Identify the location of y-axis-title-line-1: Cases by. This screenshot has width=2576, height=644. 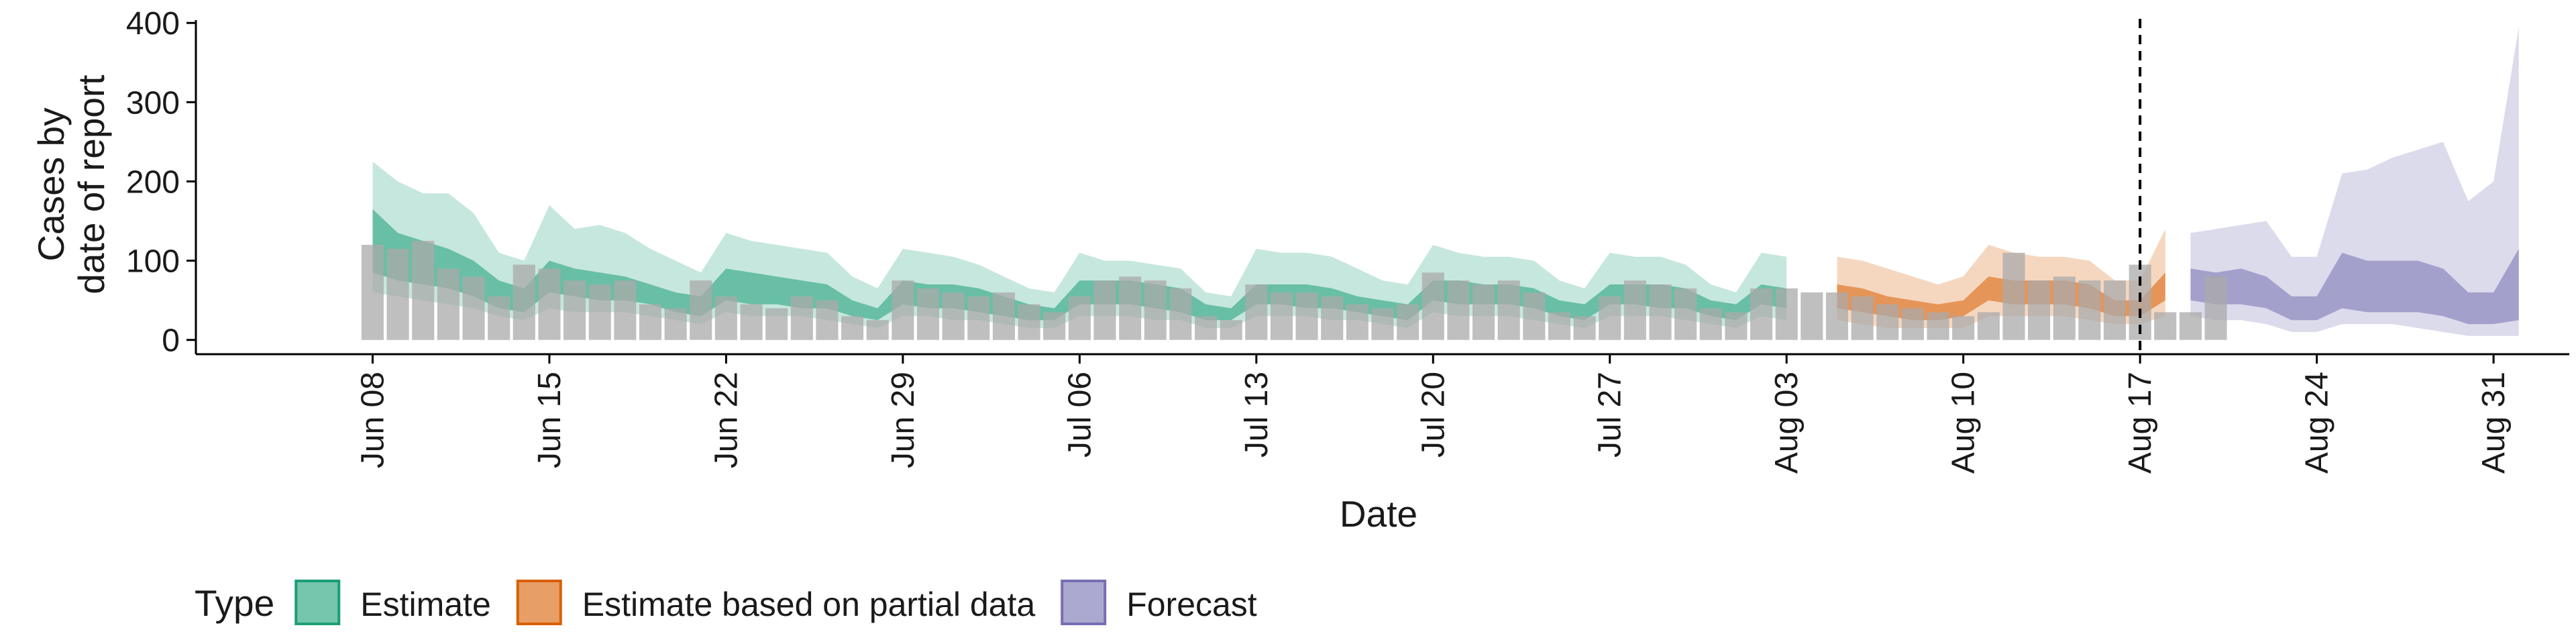
(51, 184).